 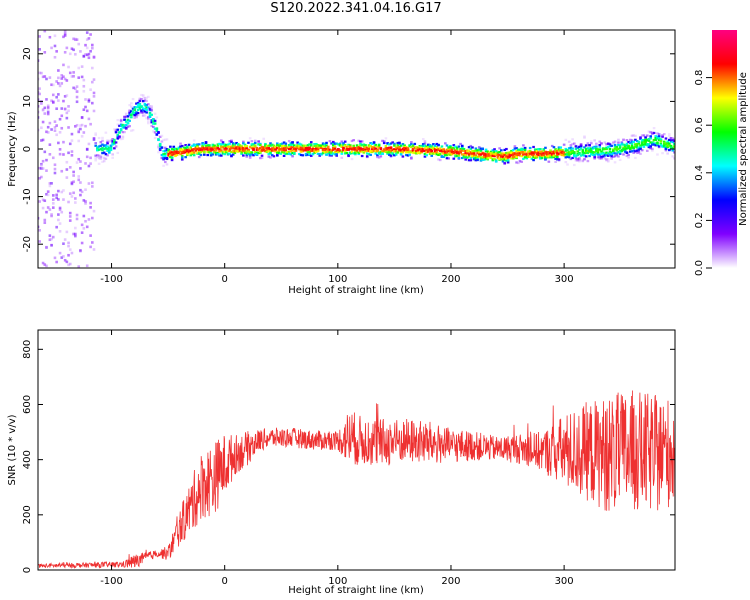 What do you see at coordinates (699, 268) in the screenshot?
I see `colorbar-tick-label: 0.0` at bounding box center [699, 268].